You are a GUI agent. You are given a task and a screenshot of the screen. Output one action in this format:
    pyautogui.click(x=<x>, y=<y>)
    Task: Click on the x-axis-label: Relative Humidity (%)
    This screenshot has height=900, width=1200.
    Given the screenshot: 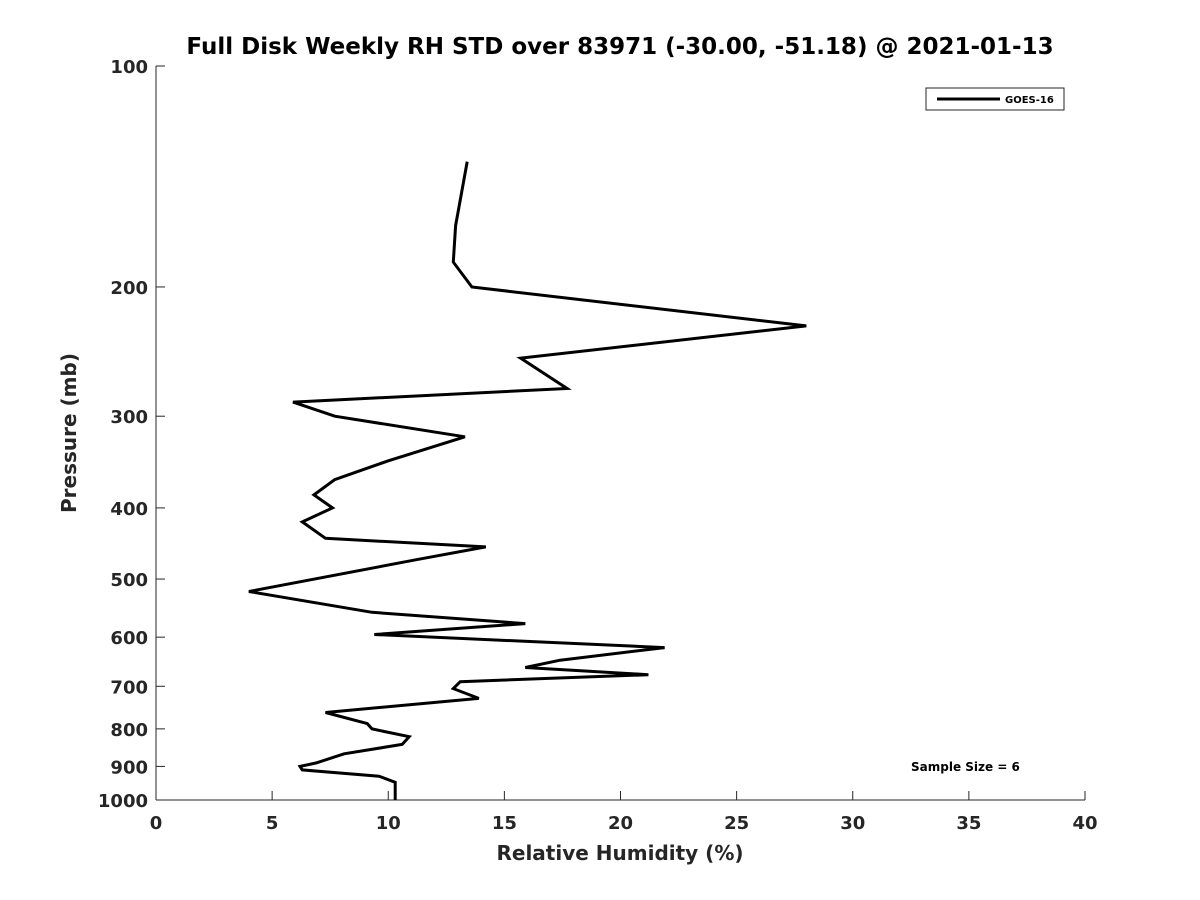 What is the action you would take?
    pyautogui.click(x=619, y=853)
    